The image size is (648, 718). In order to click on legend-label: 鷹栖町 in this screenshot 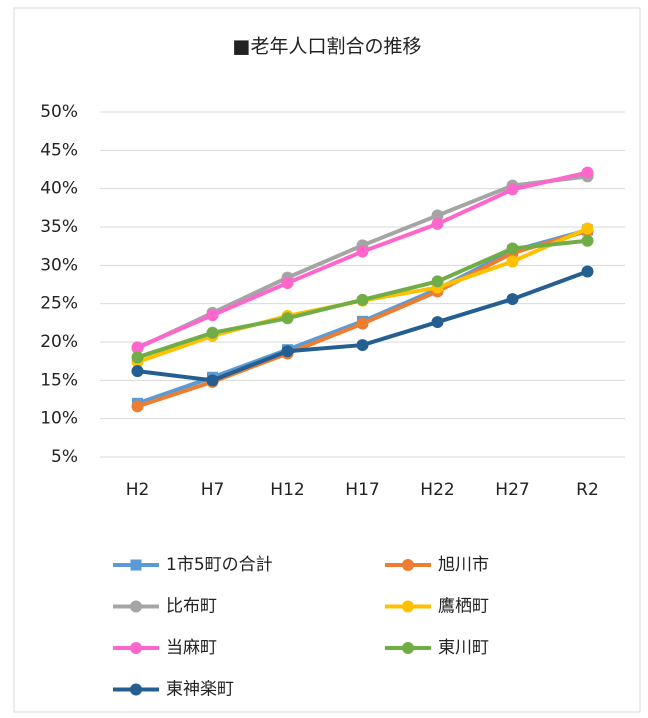, I will do `click(463, 606)`.